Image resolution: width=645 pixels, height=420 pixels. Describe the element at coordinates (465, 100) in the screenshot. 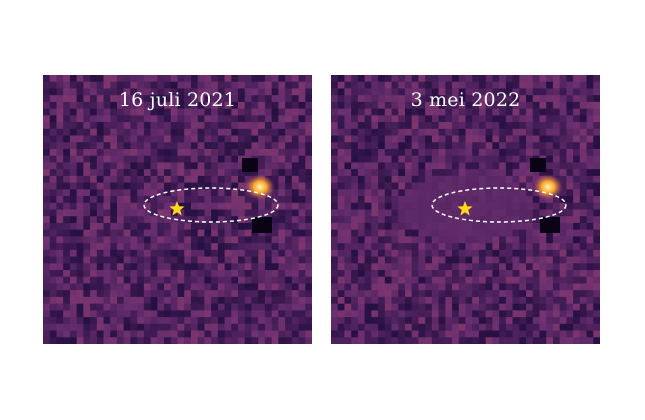

I see `date-label-2022: 3 mei 2022` at that location.